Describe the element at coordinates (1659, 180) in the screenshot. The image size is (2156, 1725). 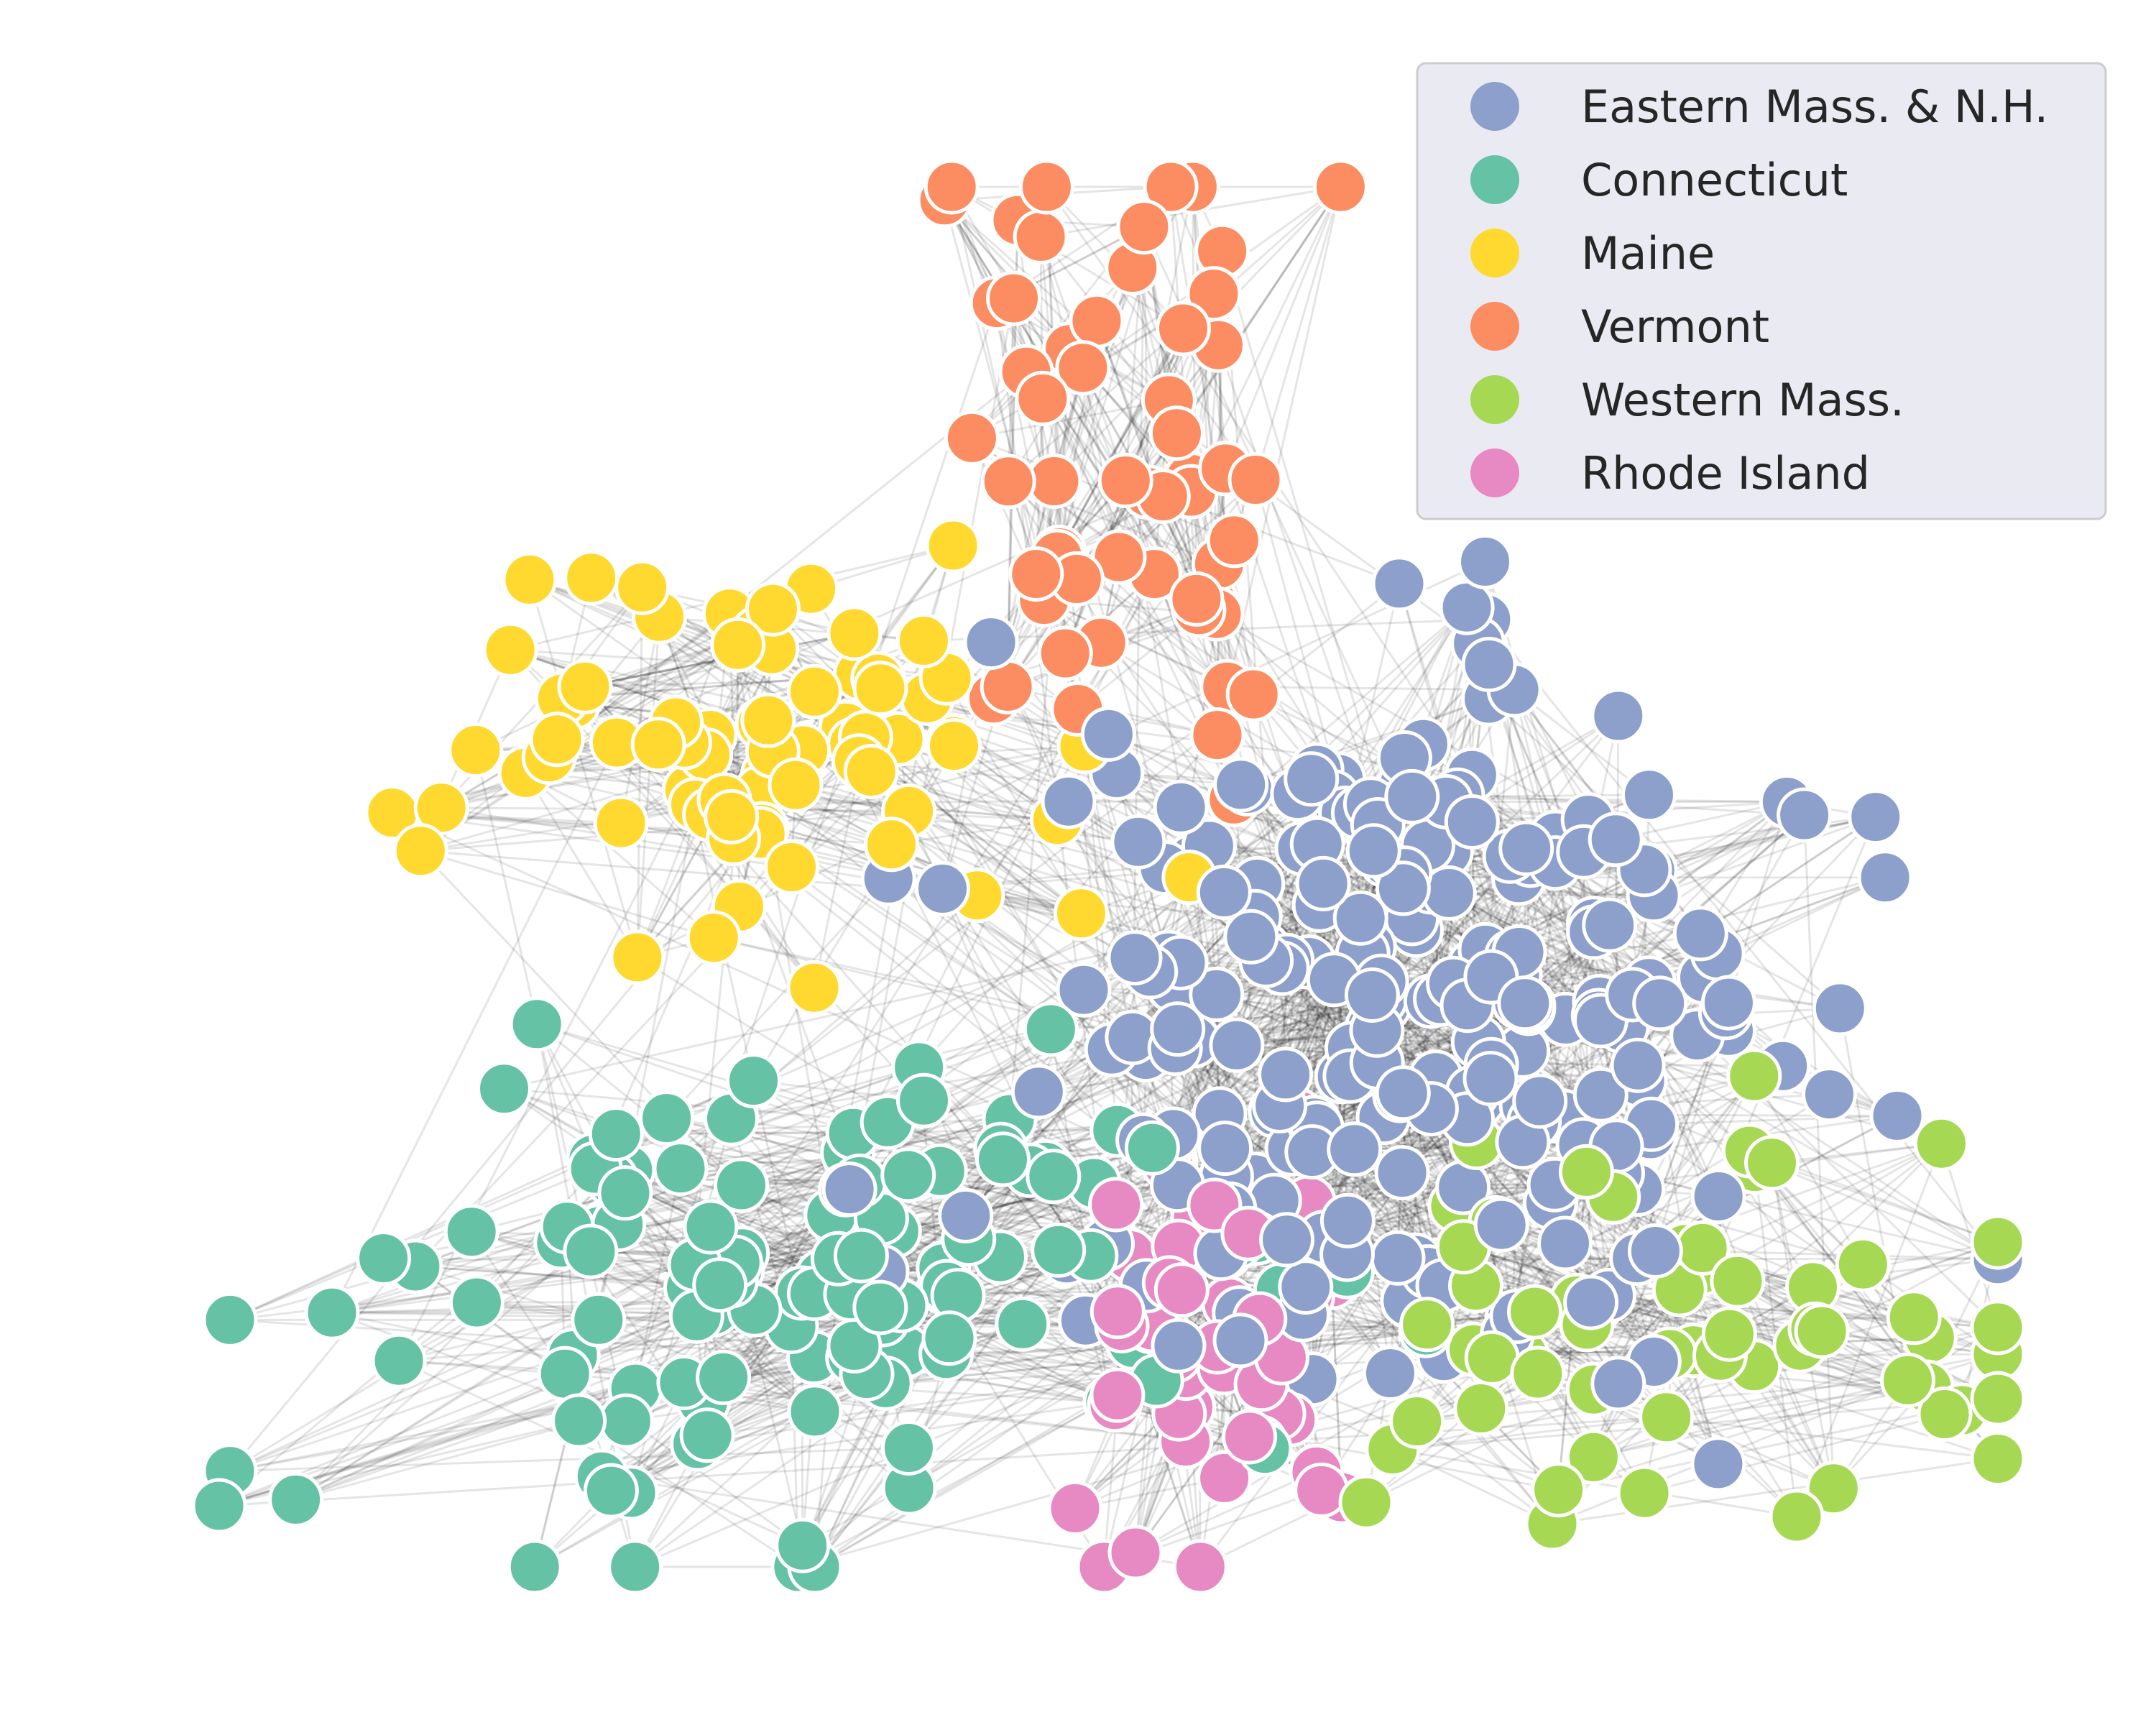
I see `legend-entry-connecticut: Connecticut` at that location.